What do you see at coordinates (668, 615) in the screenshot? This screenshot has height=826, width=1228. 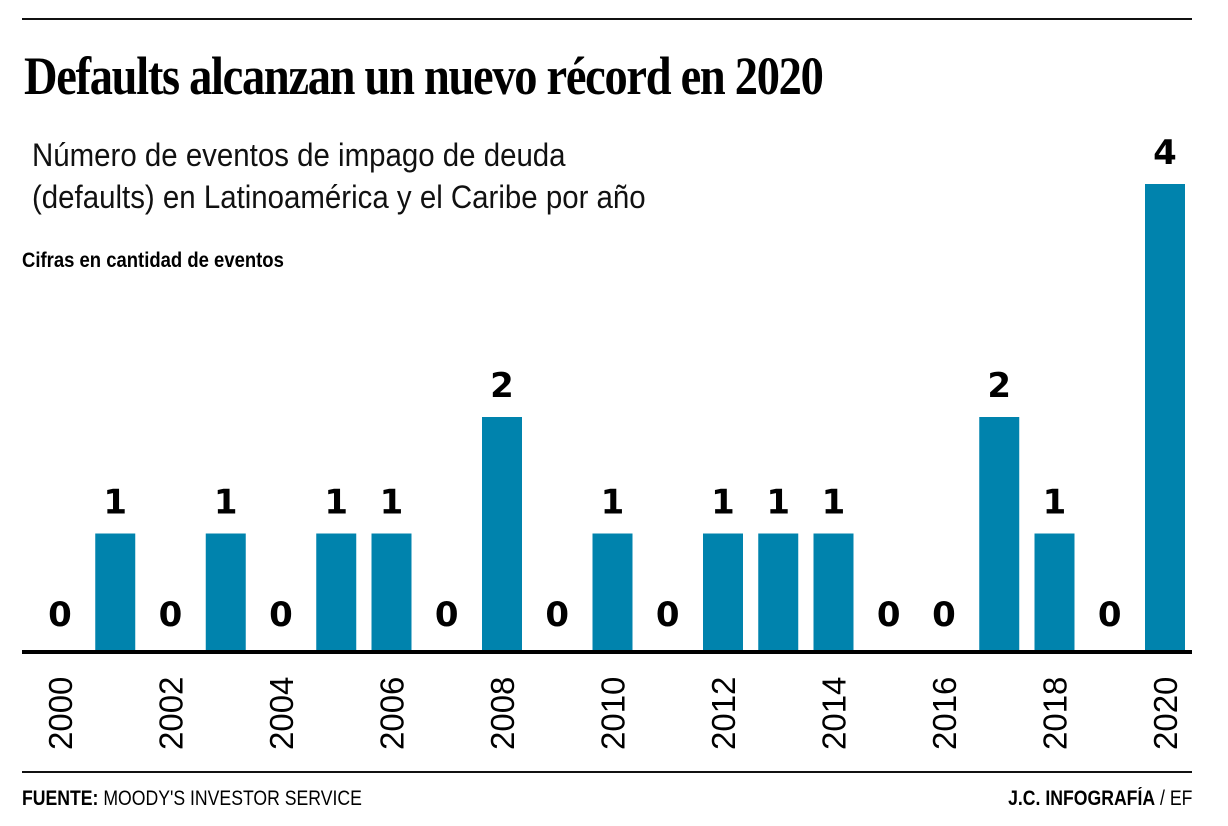 I see `data-label-2011: 0` at bounding box center [668, 615].